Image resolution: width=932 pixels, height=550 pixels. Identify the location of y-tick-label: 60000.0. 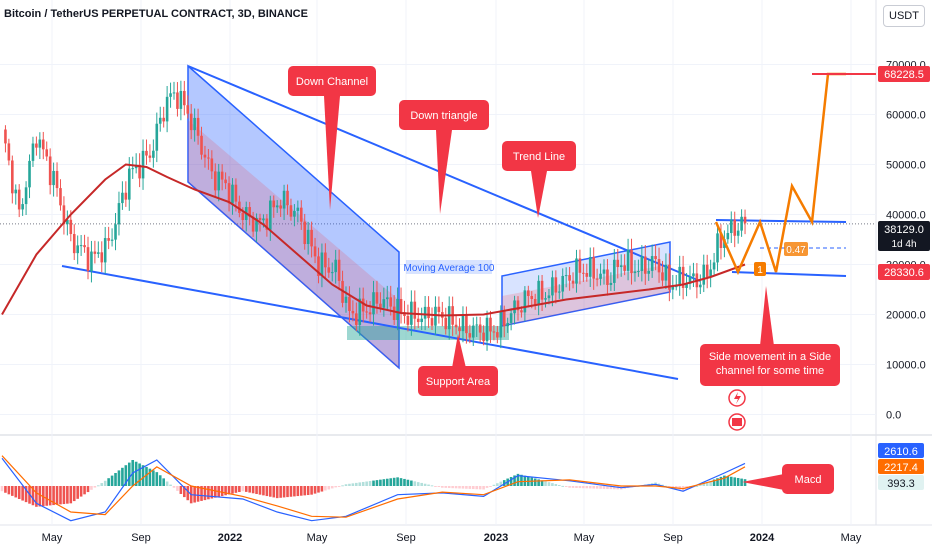
(906, 116).